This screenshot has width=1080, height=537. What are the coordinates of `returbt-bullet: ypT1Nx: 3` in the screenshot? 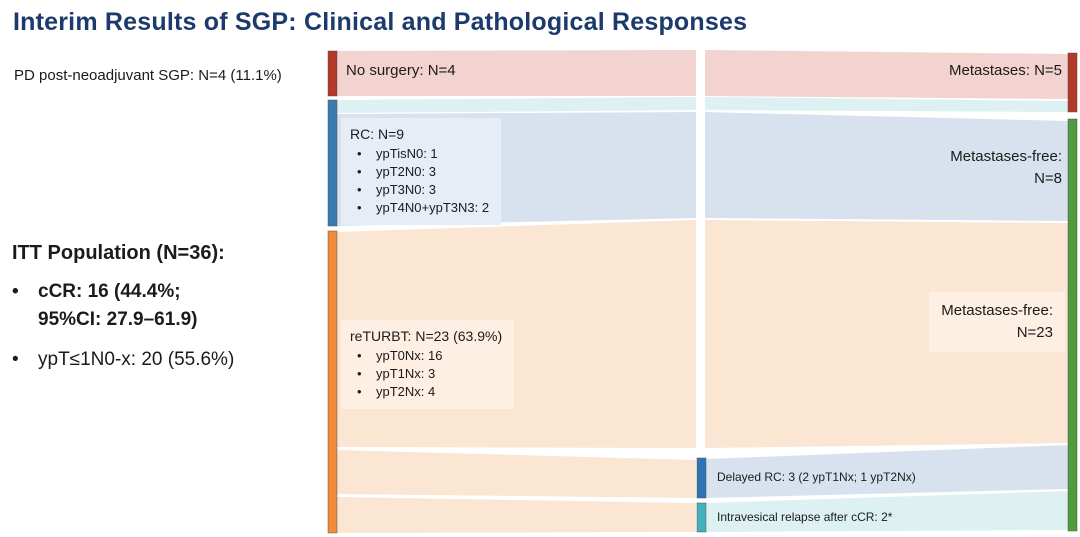 It's located at (426, 374).